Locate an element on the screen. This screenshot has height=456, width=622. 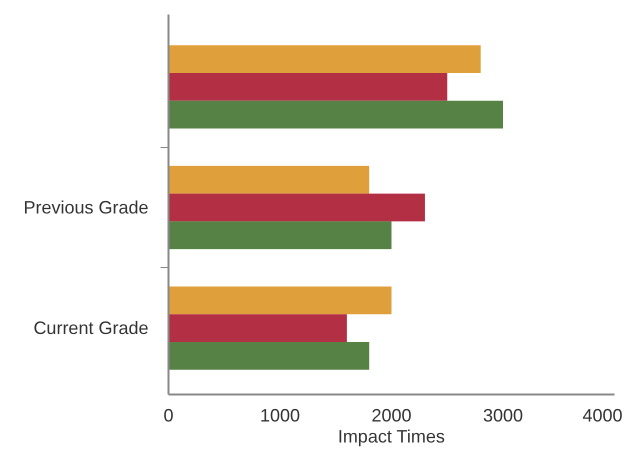
x-axis-title: Impact Times is located at coordinates (391, 436).